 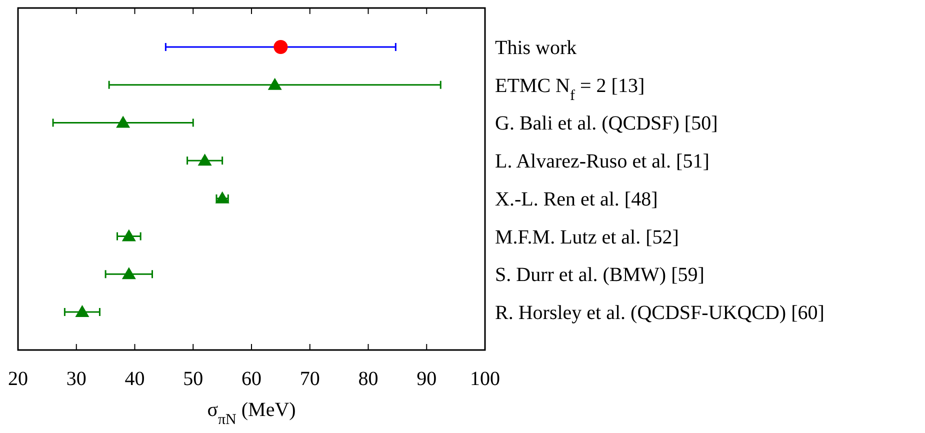 What do you see at coordinates (426, 379) in the screenshot?
I see `x-tick-label: 90` at bounding box center [426, 379].